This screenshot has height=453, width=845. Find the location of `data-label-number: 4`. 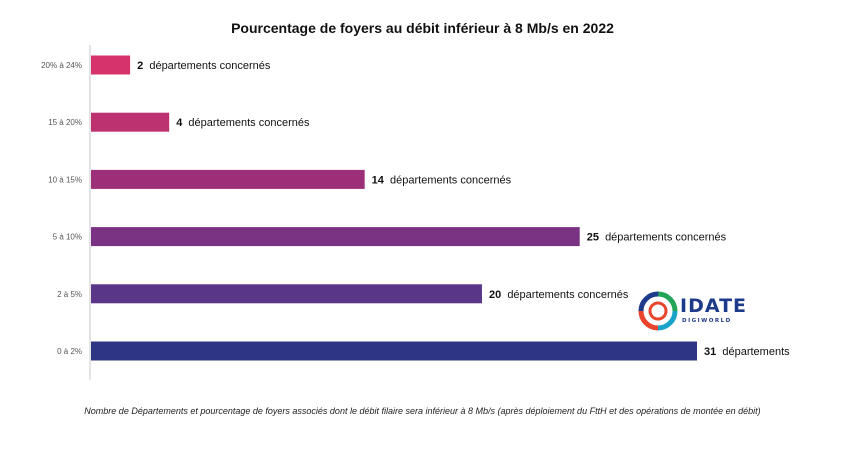

data-label-number: 4 is located at coordinates (179, 123).